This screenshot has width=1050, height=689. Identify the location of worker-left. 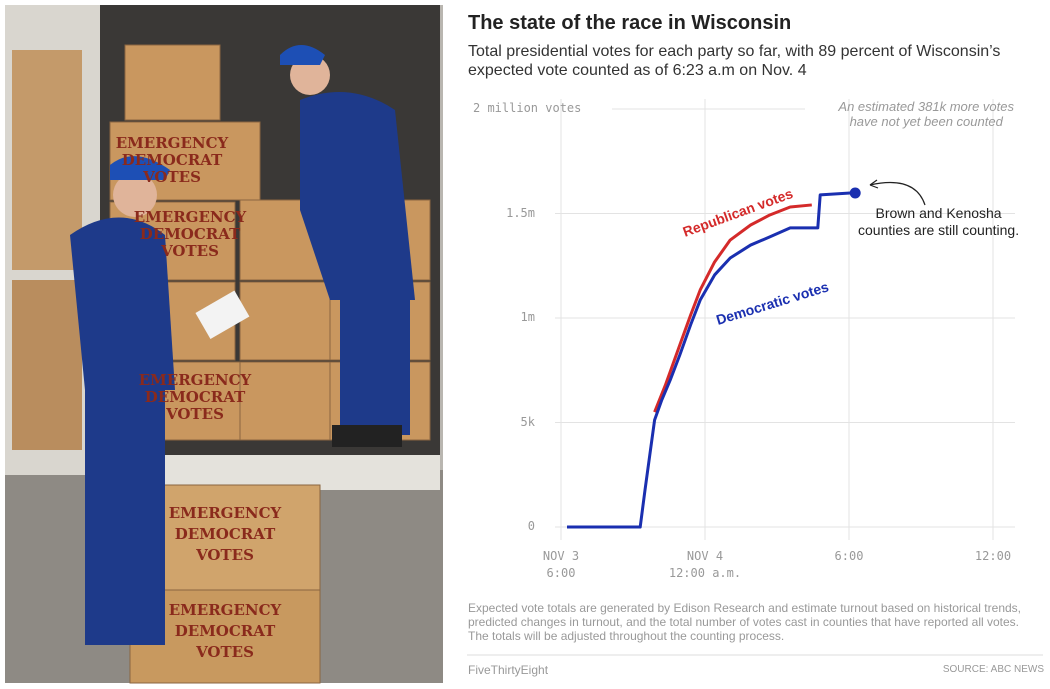
(122, 400).